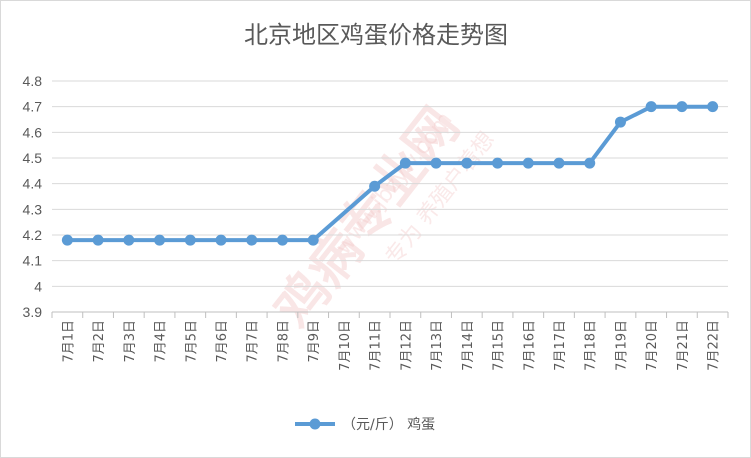  What do you see at coordinates (499, 345) in the screenshot?
I see `x-tick-label: 7月15日` at bounding box center [499, 345].